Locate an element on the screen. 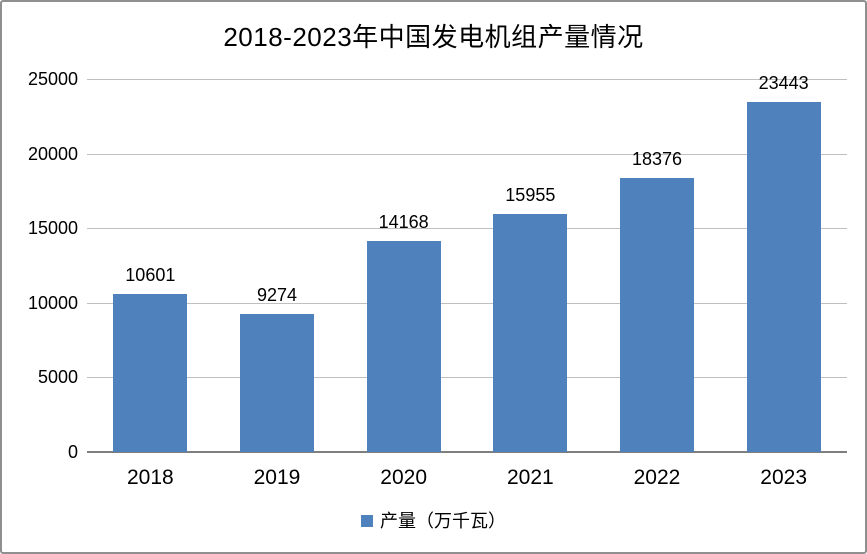 Image resolution: width=867 pixels, height=554 pixels. x-axis-tick-label: 2018 is located at coordinates (150, 477).